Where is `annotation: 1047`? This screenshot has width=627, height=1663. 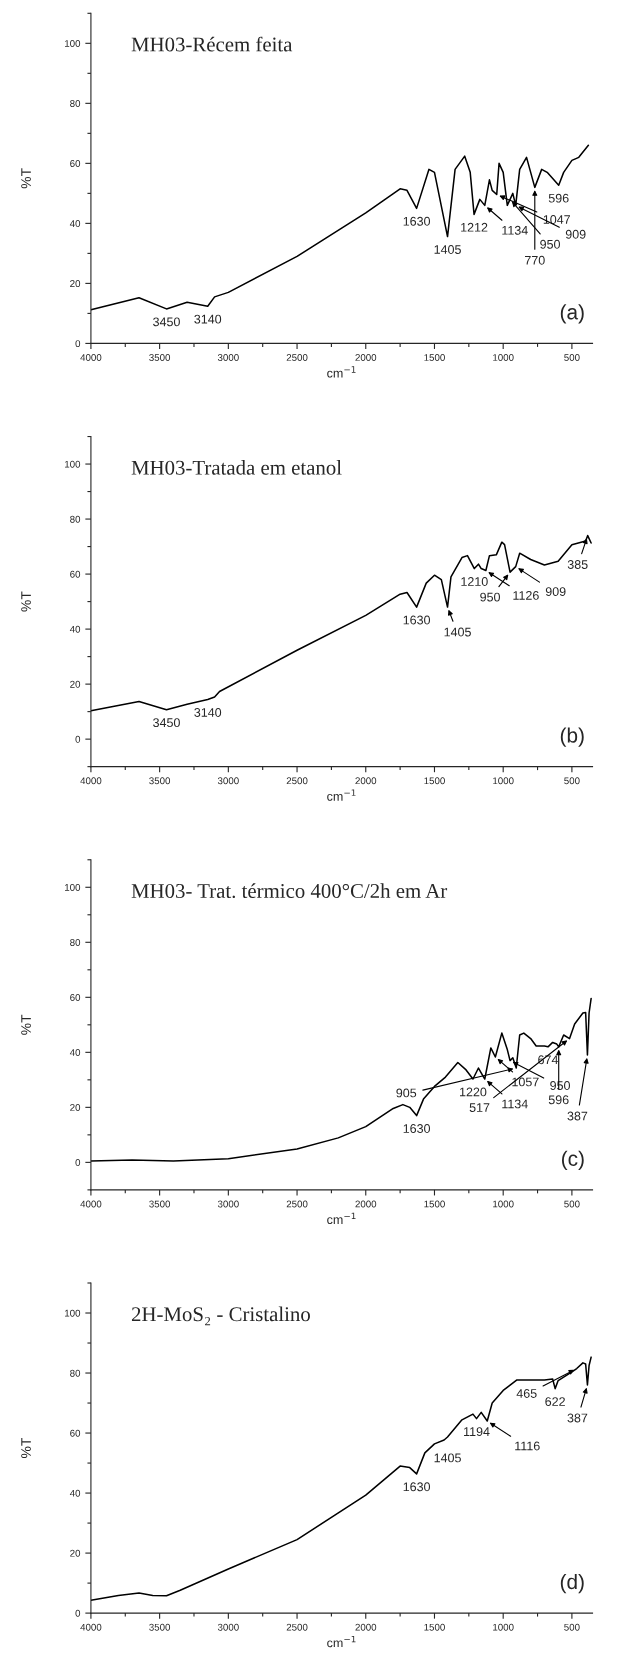
annotation: 1047 is located at coordinates (557, 219).